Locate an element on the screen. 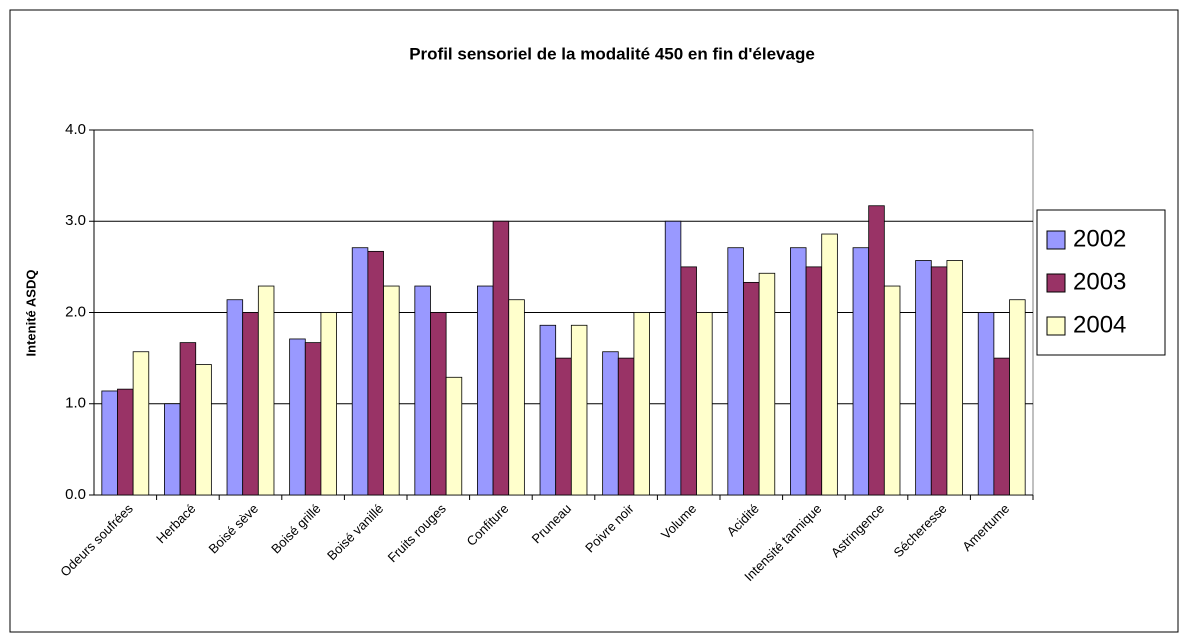 Image resolution: width=1189 pixels, height=642 pixels. legend-label: 2003 is located at coordinates (1099, 281).